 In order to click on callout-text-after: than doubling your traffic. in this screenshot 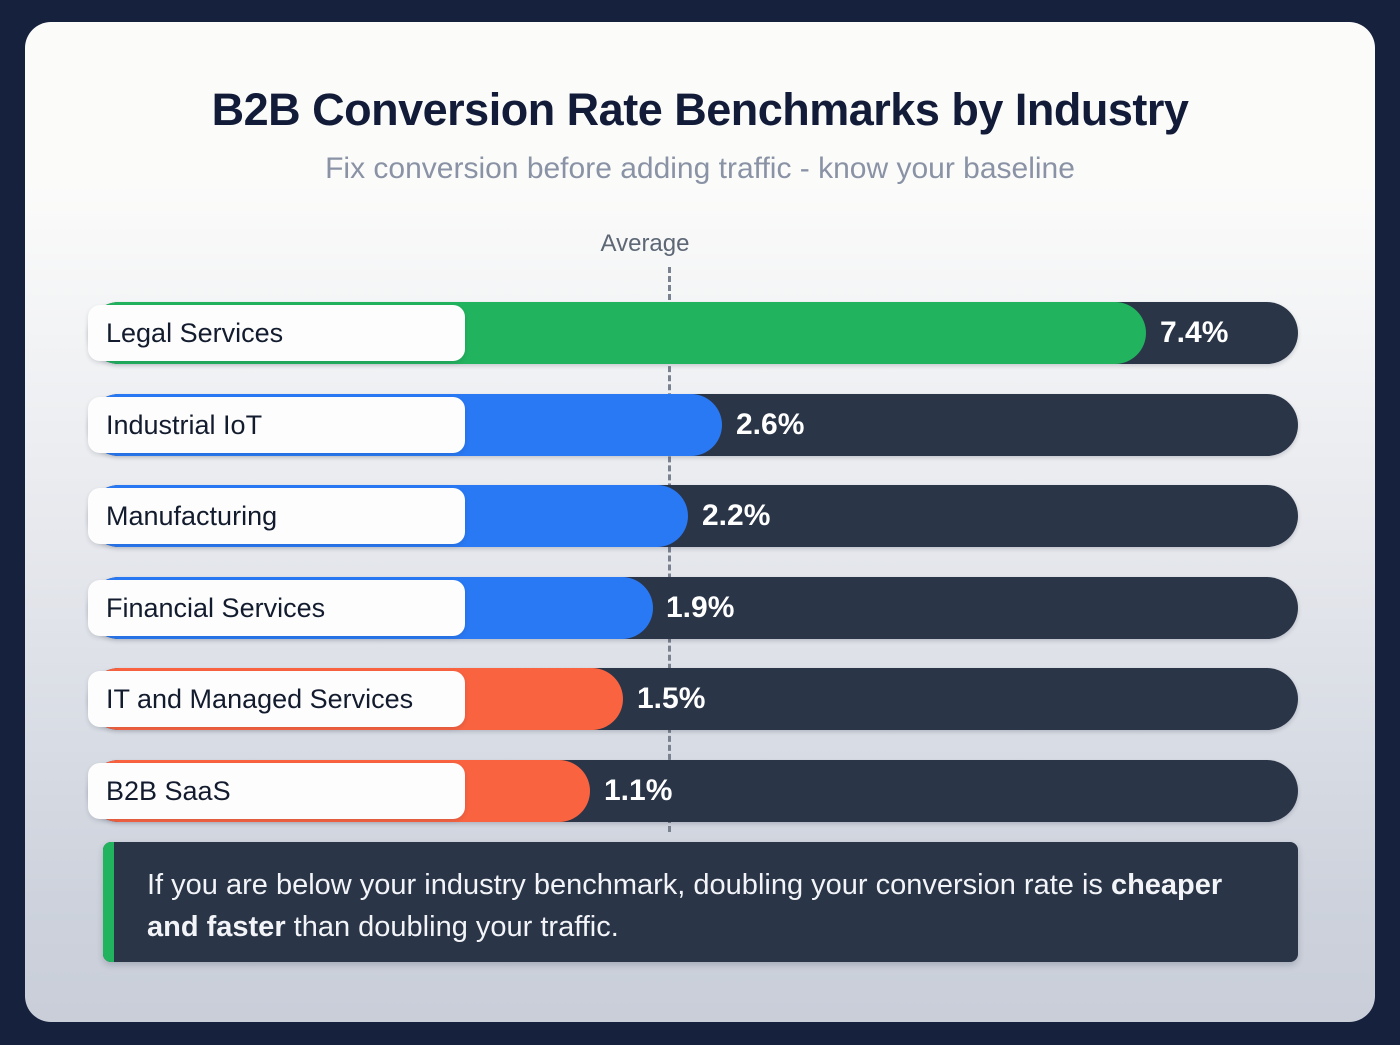, I will do `click(452, 927)`.